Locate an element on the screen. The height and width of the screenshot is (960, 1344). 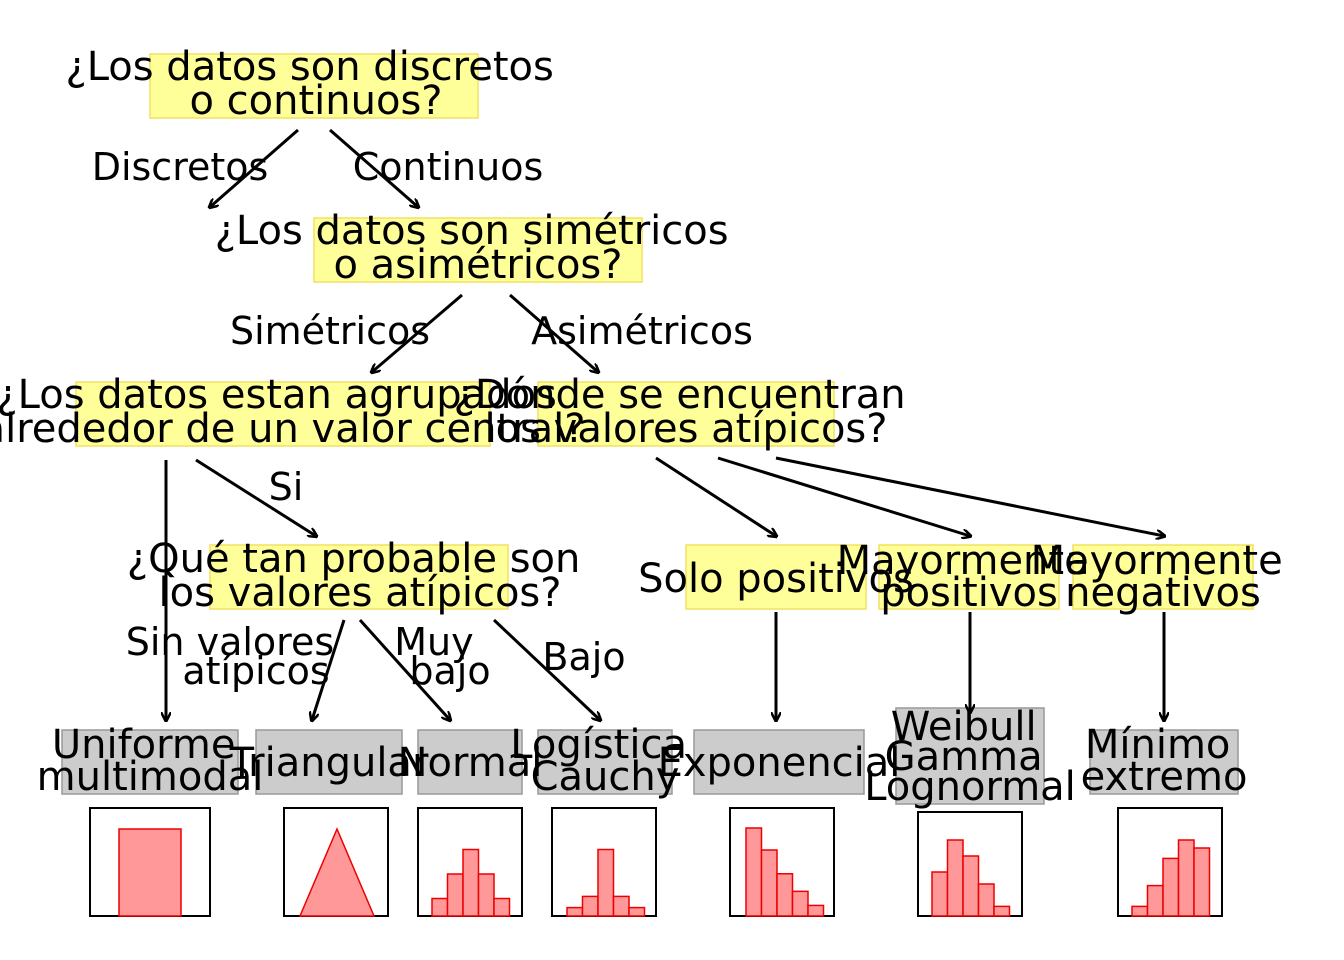
label-sin-valores: Sin valores atípicos is located at coordinates (236, 656).